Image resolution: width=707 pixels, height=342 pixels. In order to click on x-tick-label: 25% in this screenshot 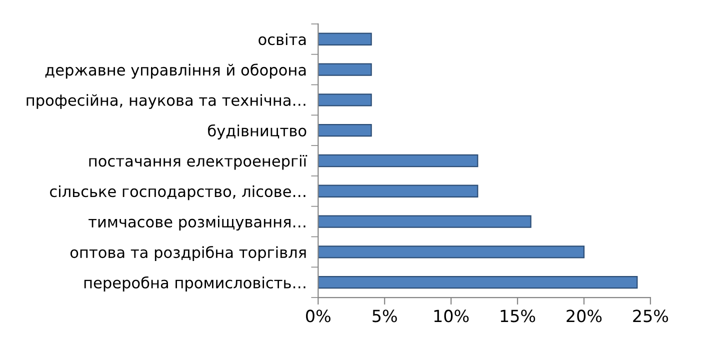, I will do `click(650, 316)`.